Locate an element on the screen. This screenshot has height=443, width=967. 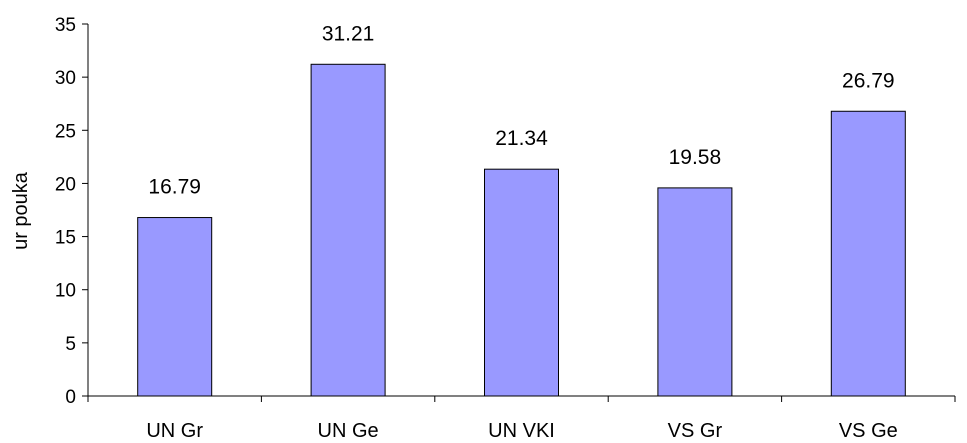
data-label: 26.79 is located at coordinates (868, 80).